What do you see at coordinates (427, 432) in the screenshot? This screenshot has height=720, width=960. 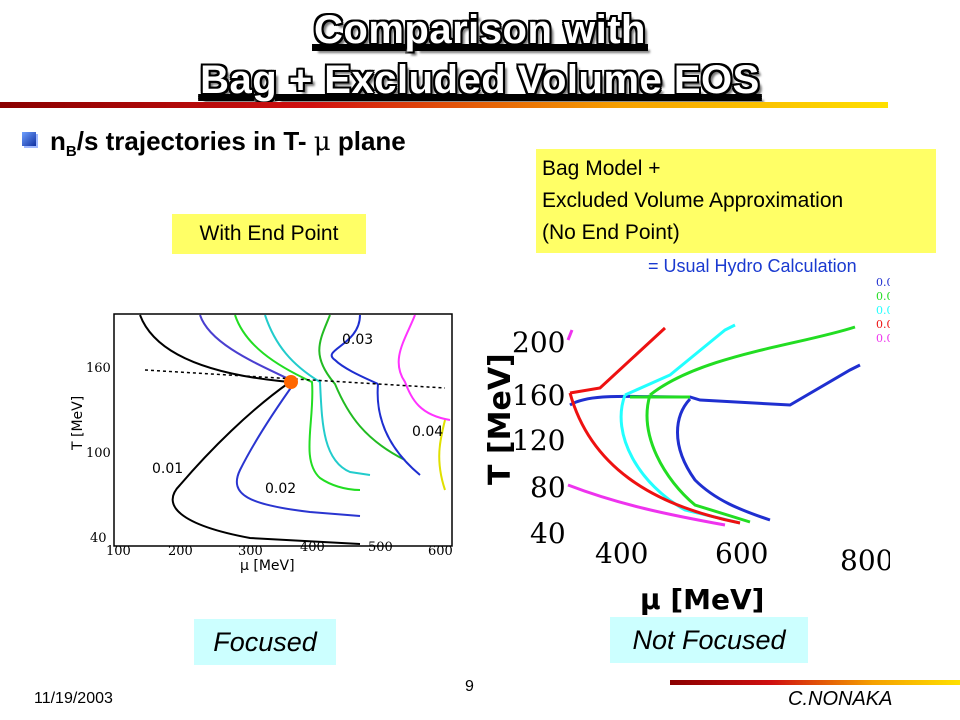 I see `label-004: 0.04` at bounding box center [427, 432].